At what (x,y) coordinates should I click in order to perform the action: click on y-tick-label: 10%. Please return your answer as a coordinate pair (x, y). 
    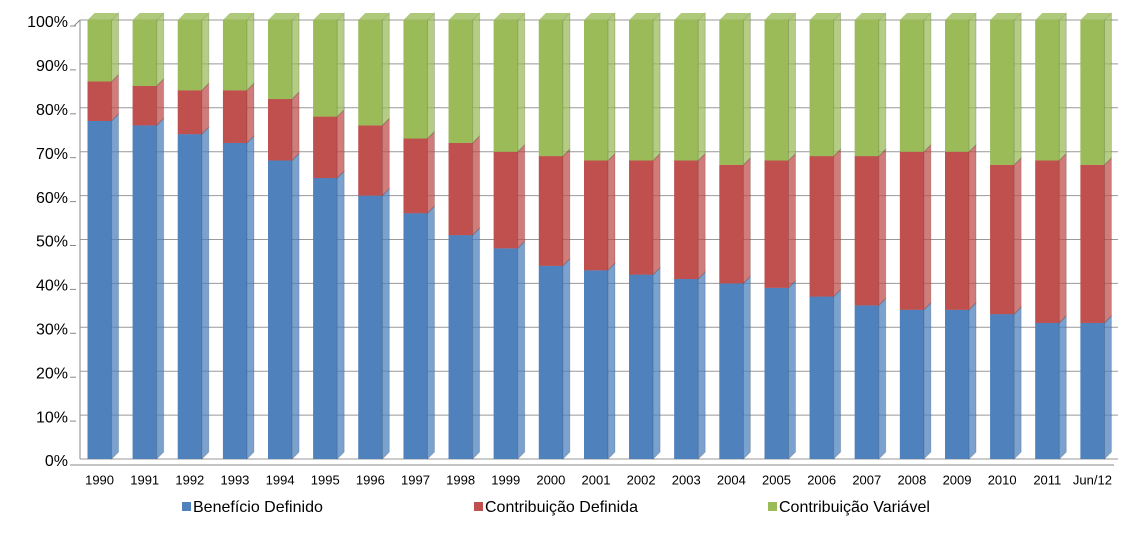
    Looking at the image, I should click on (52, 417).